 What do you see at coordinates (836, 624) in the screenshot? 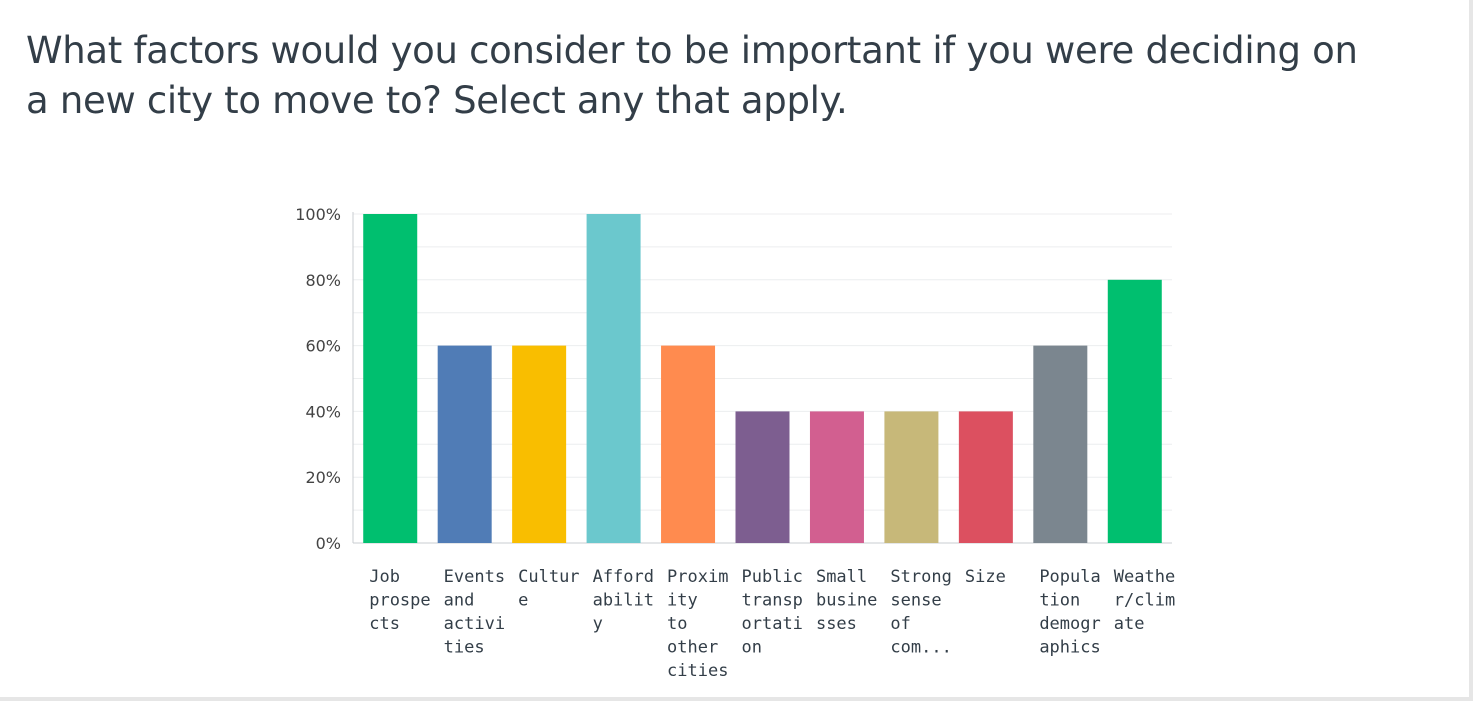
I see `category-label: sses` at bounding box center [836, 624].